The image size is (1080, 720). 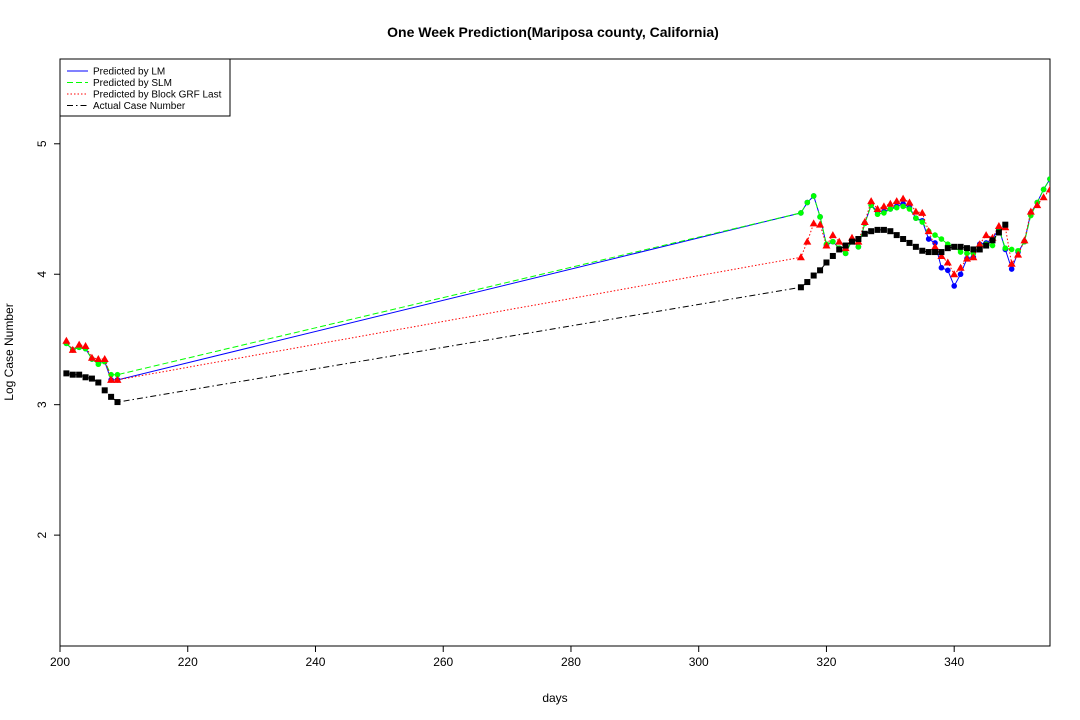 I want to click on legend-label: Actual Case Number, so click(x=139, y=106).